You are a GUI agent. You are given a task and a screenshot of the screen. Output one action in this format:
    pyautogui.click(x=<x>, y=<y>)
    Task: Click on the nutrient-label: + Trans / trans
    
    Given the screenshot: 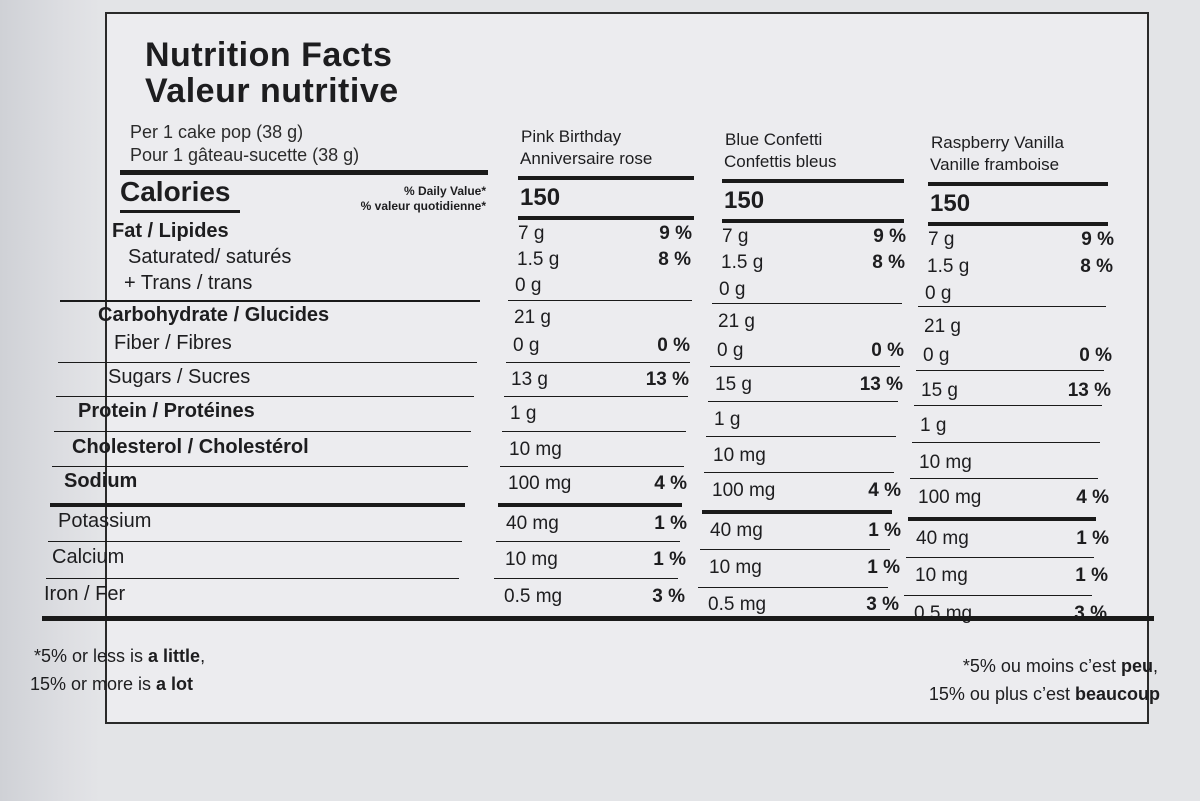 What is the action you would take?
    pyautogui.click(x=188, y=283)
    